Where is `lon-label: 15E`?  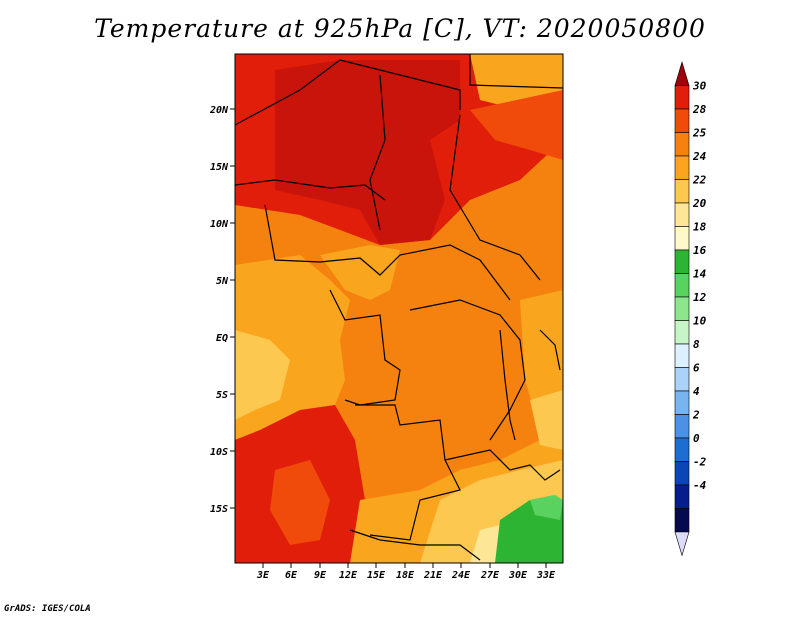 lon-label: 15E is located at coordinates (376, 575).